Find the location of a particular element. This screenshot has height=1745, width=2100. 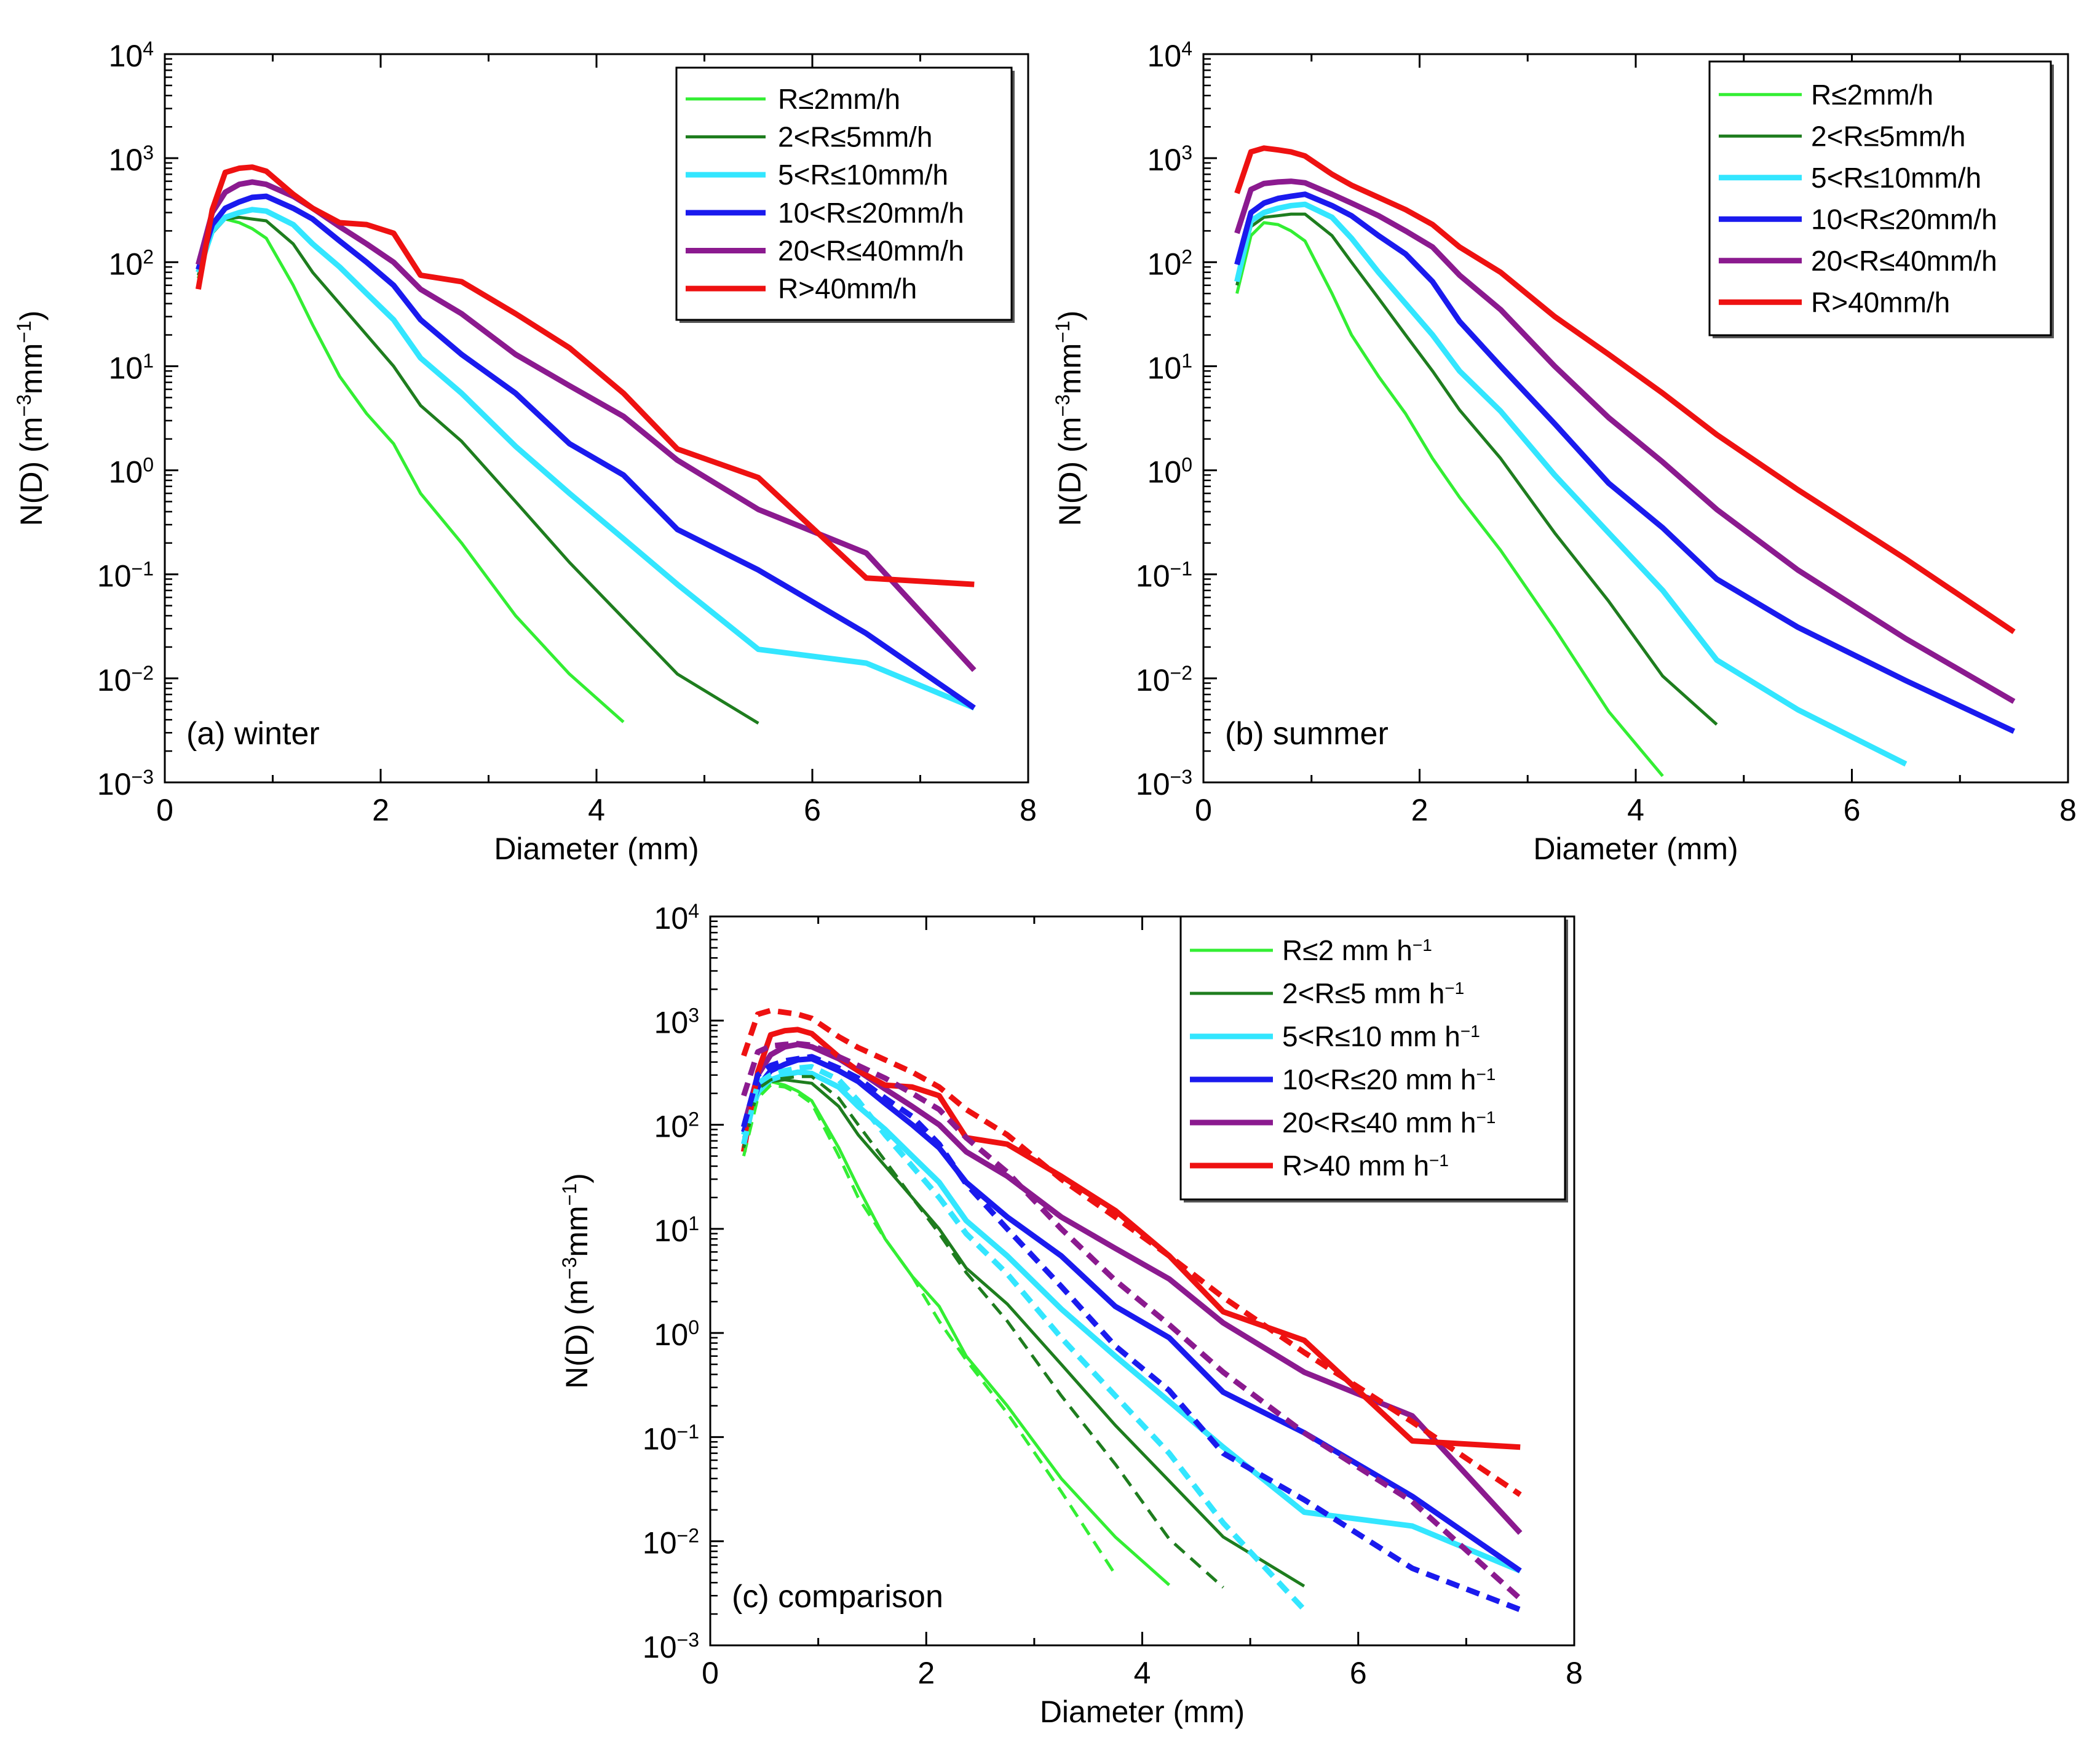

legend-label: R>40mm/h is located at coordinates (848, 288).